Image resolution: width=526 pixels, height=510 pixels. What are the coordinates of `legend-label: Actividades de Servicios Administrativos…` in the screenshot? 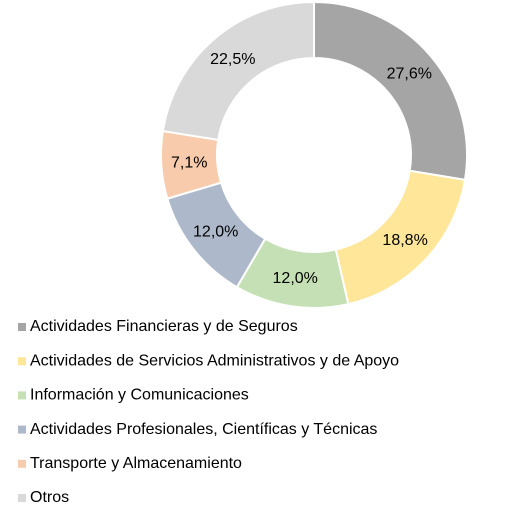 It's located at (214, 360).